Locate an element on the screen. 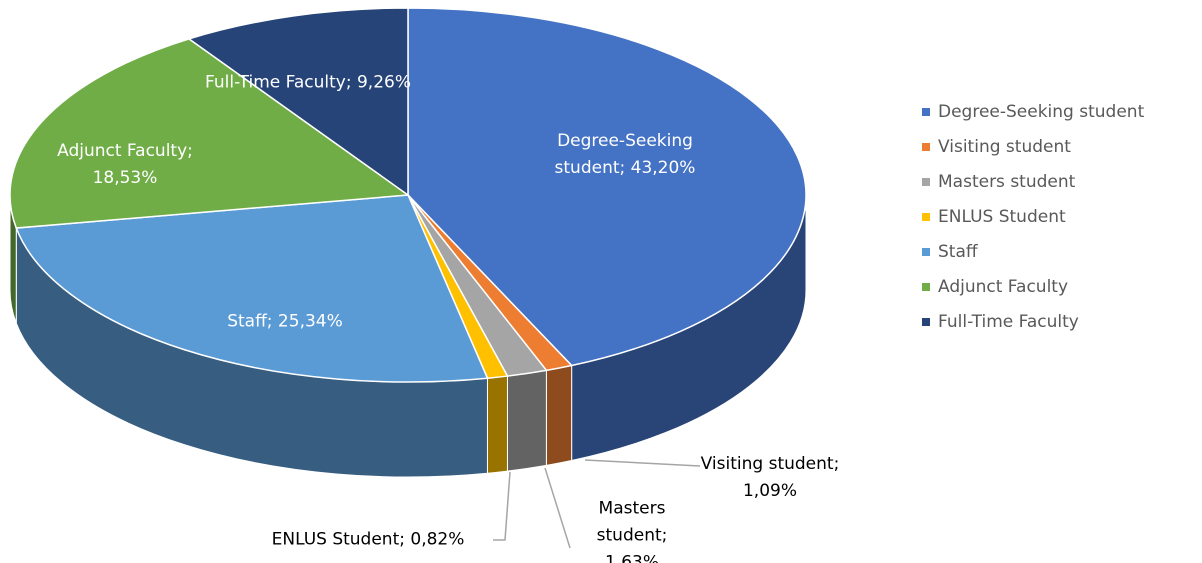  legend-text: Full-Time Faculty is located at coordinates (1008, 322).